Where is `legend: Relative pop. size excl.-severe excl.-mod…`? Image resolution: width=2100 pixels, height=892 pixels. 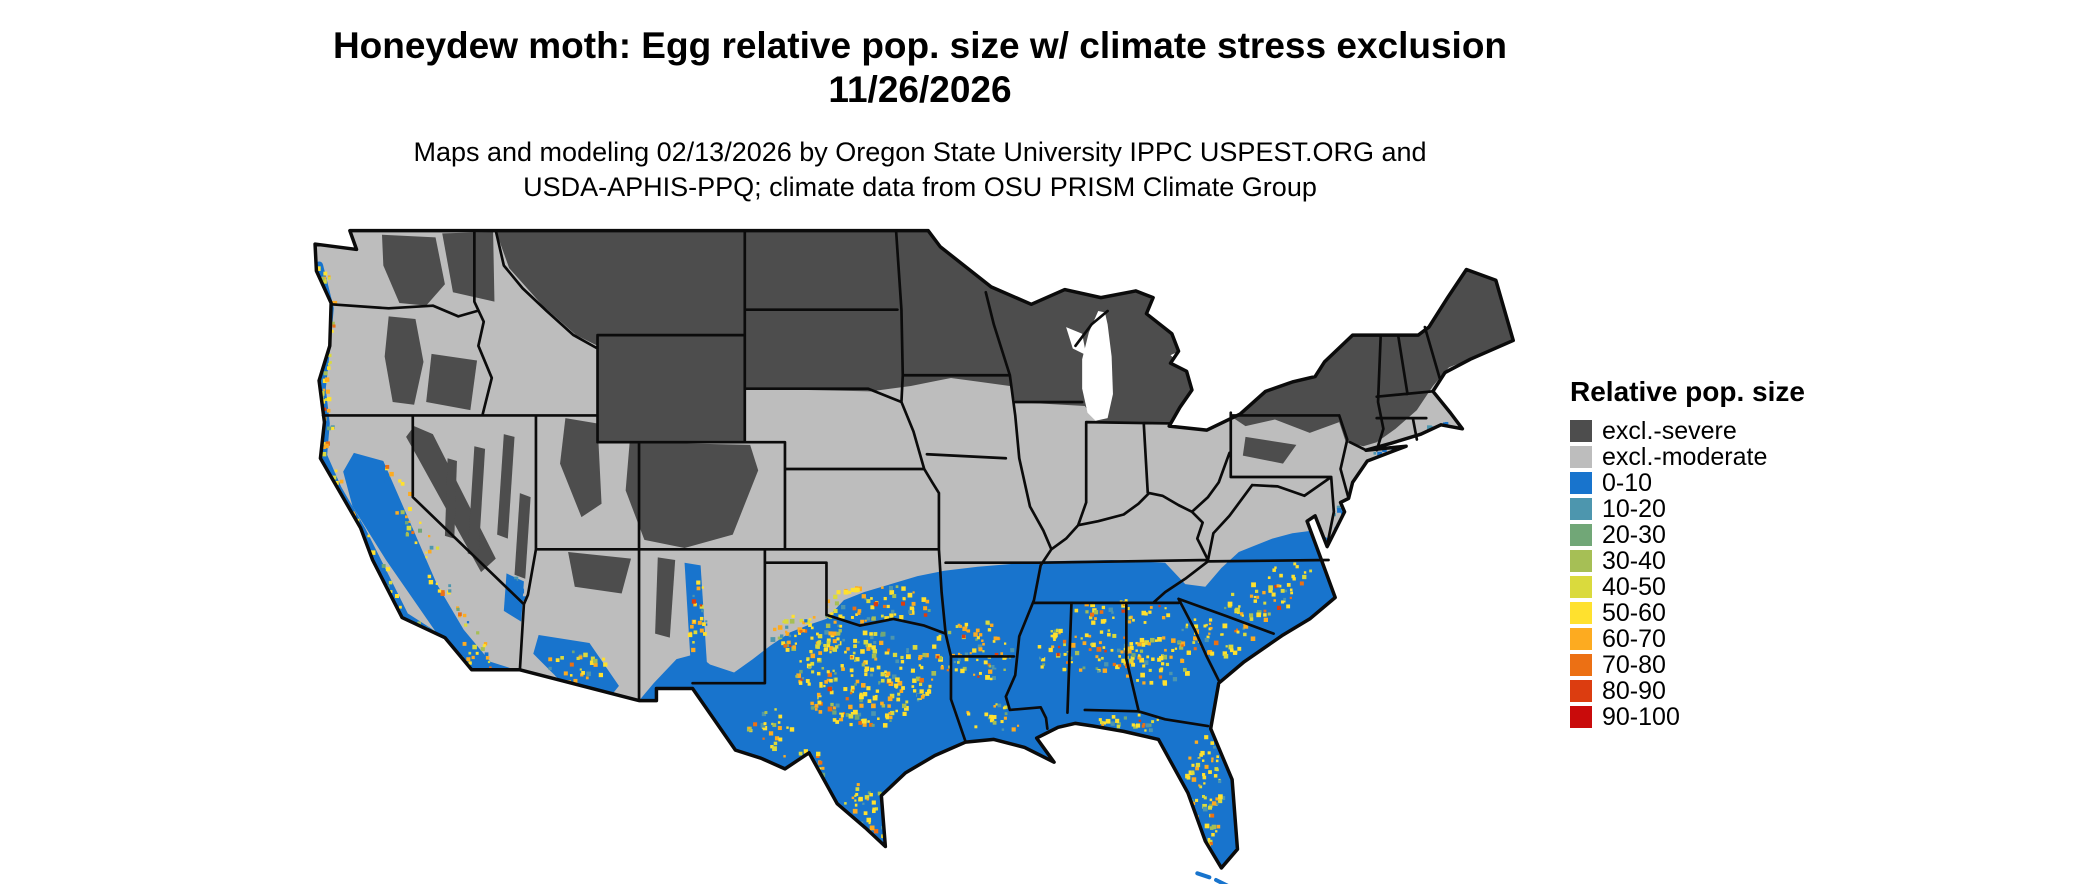 legend: Relative pop. size excl.-severe excl.-mod… is located at coordinates (1687, 553).